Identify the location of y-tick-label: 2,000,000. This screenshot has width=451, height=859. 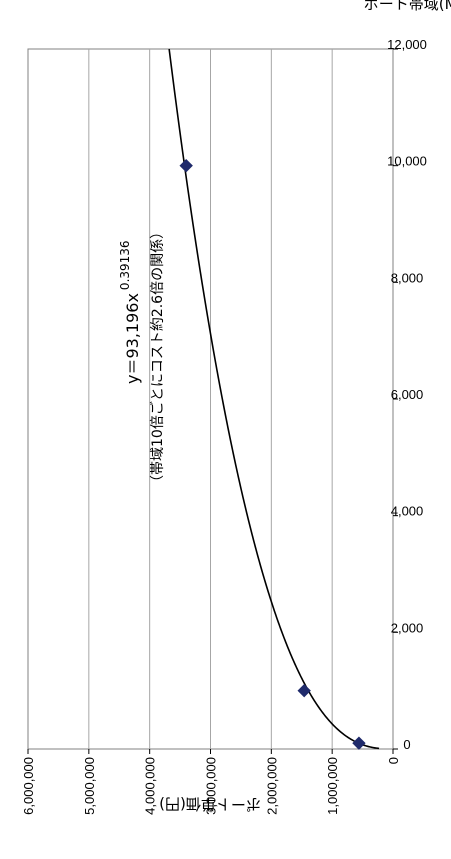
(271, 786).